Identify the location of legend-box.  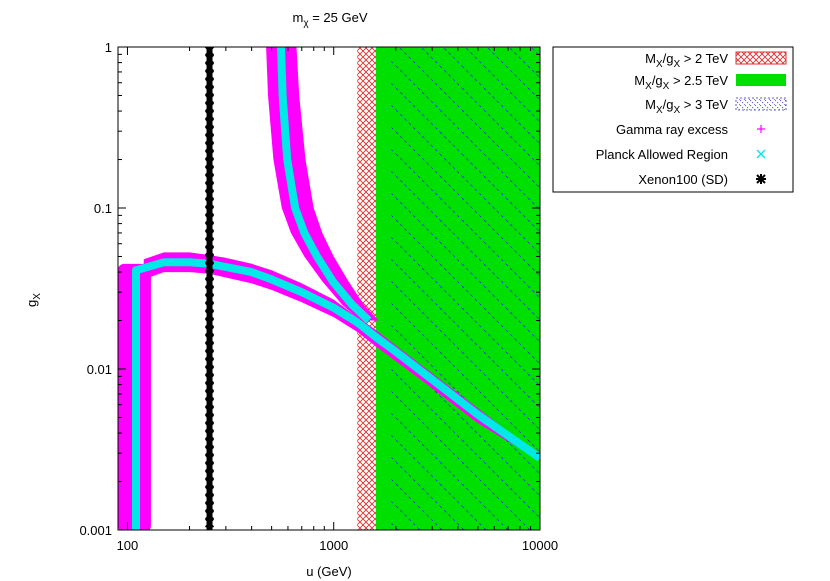
(673, 119).